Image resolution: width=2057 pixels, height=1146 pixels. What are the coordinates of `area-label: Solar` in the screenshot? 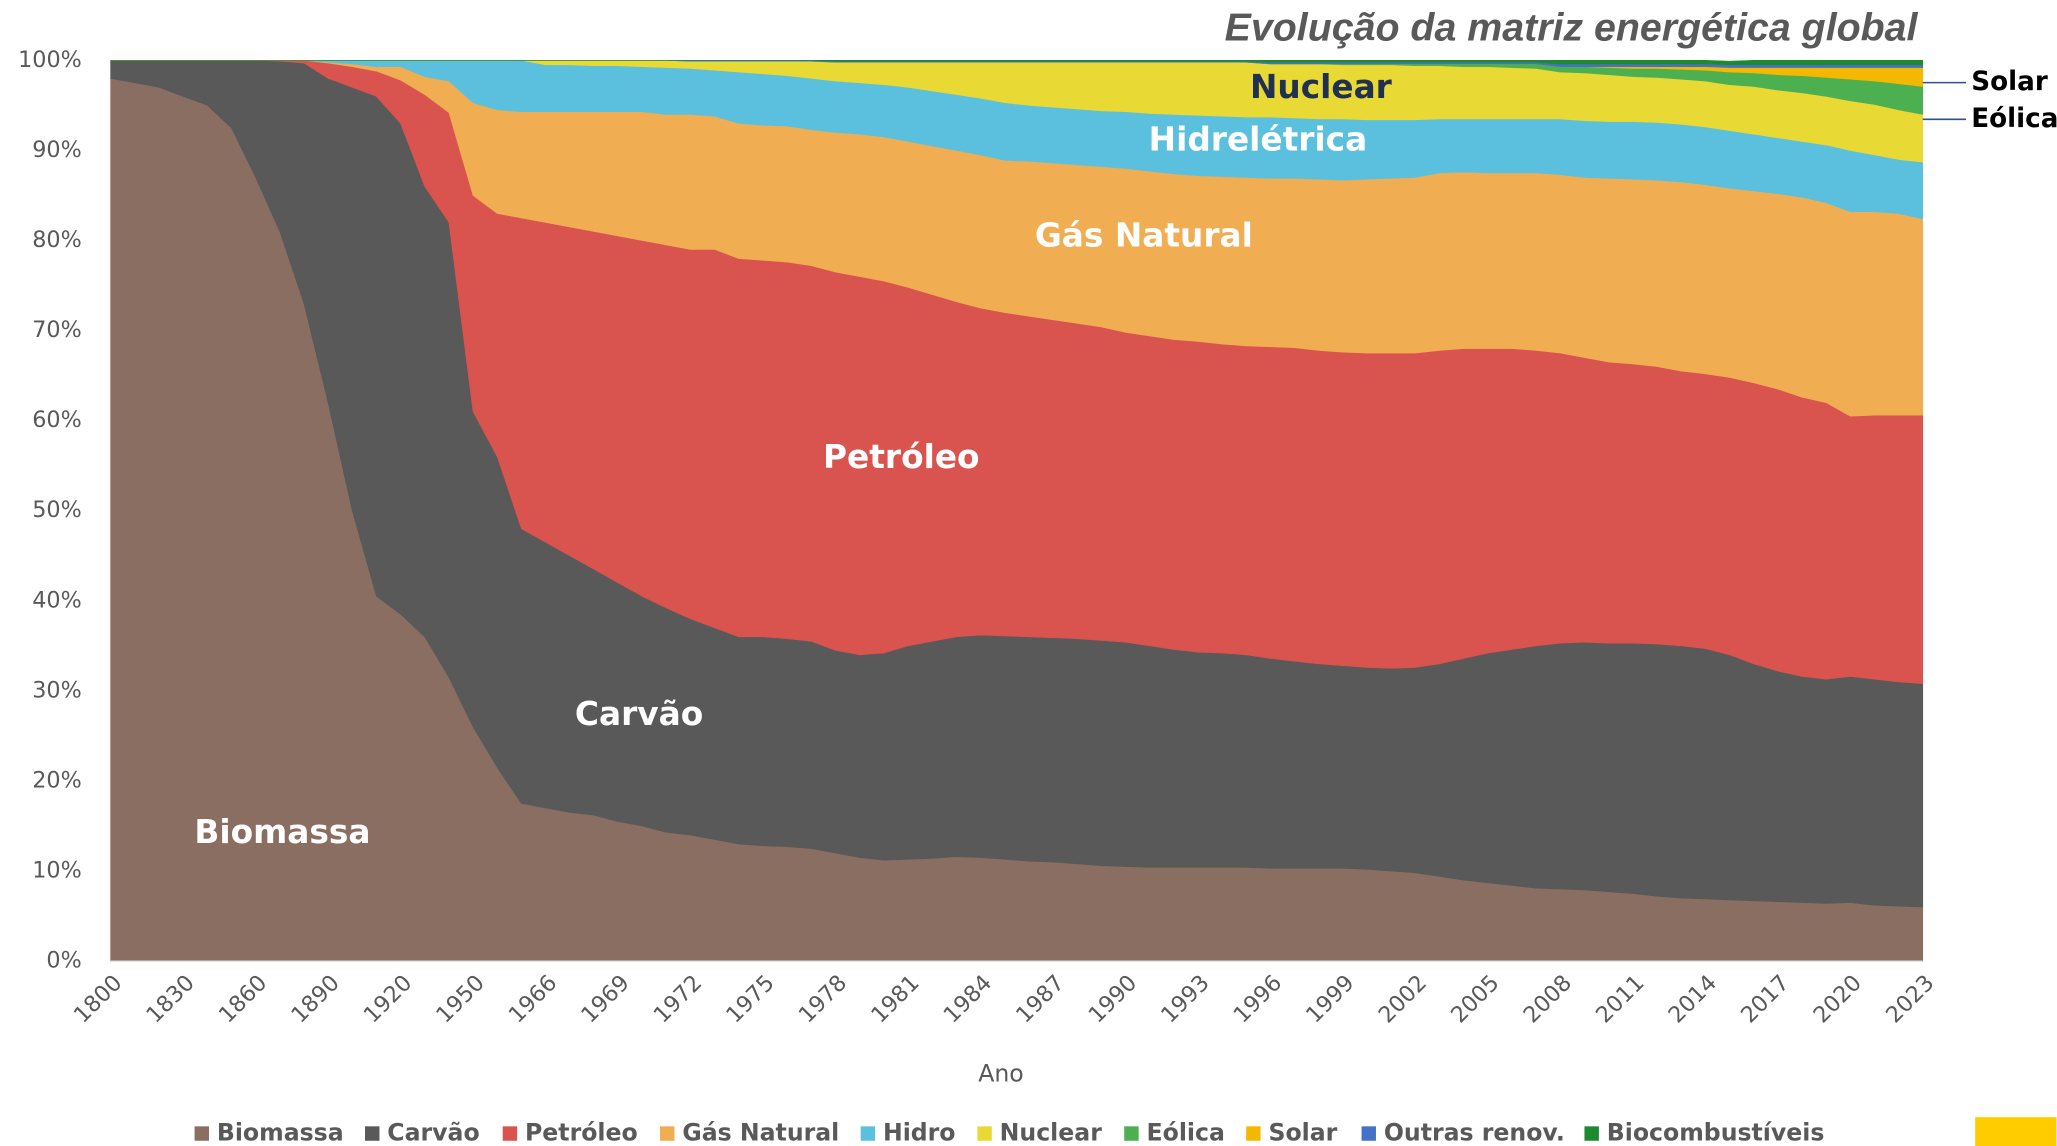 It's located at (2009, 82).